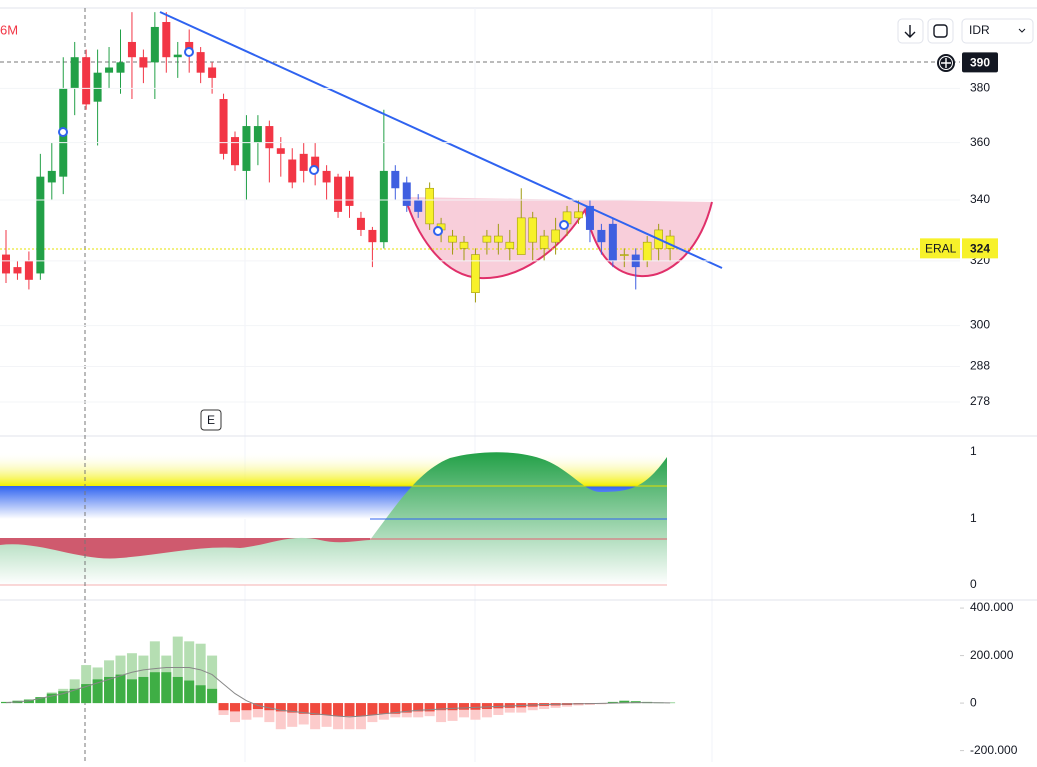 The height and width of the screenshot is (767, 1037). Describe the element at coordinates (211, 420) in the screenshot. I see `event-label: E` at that location.